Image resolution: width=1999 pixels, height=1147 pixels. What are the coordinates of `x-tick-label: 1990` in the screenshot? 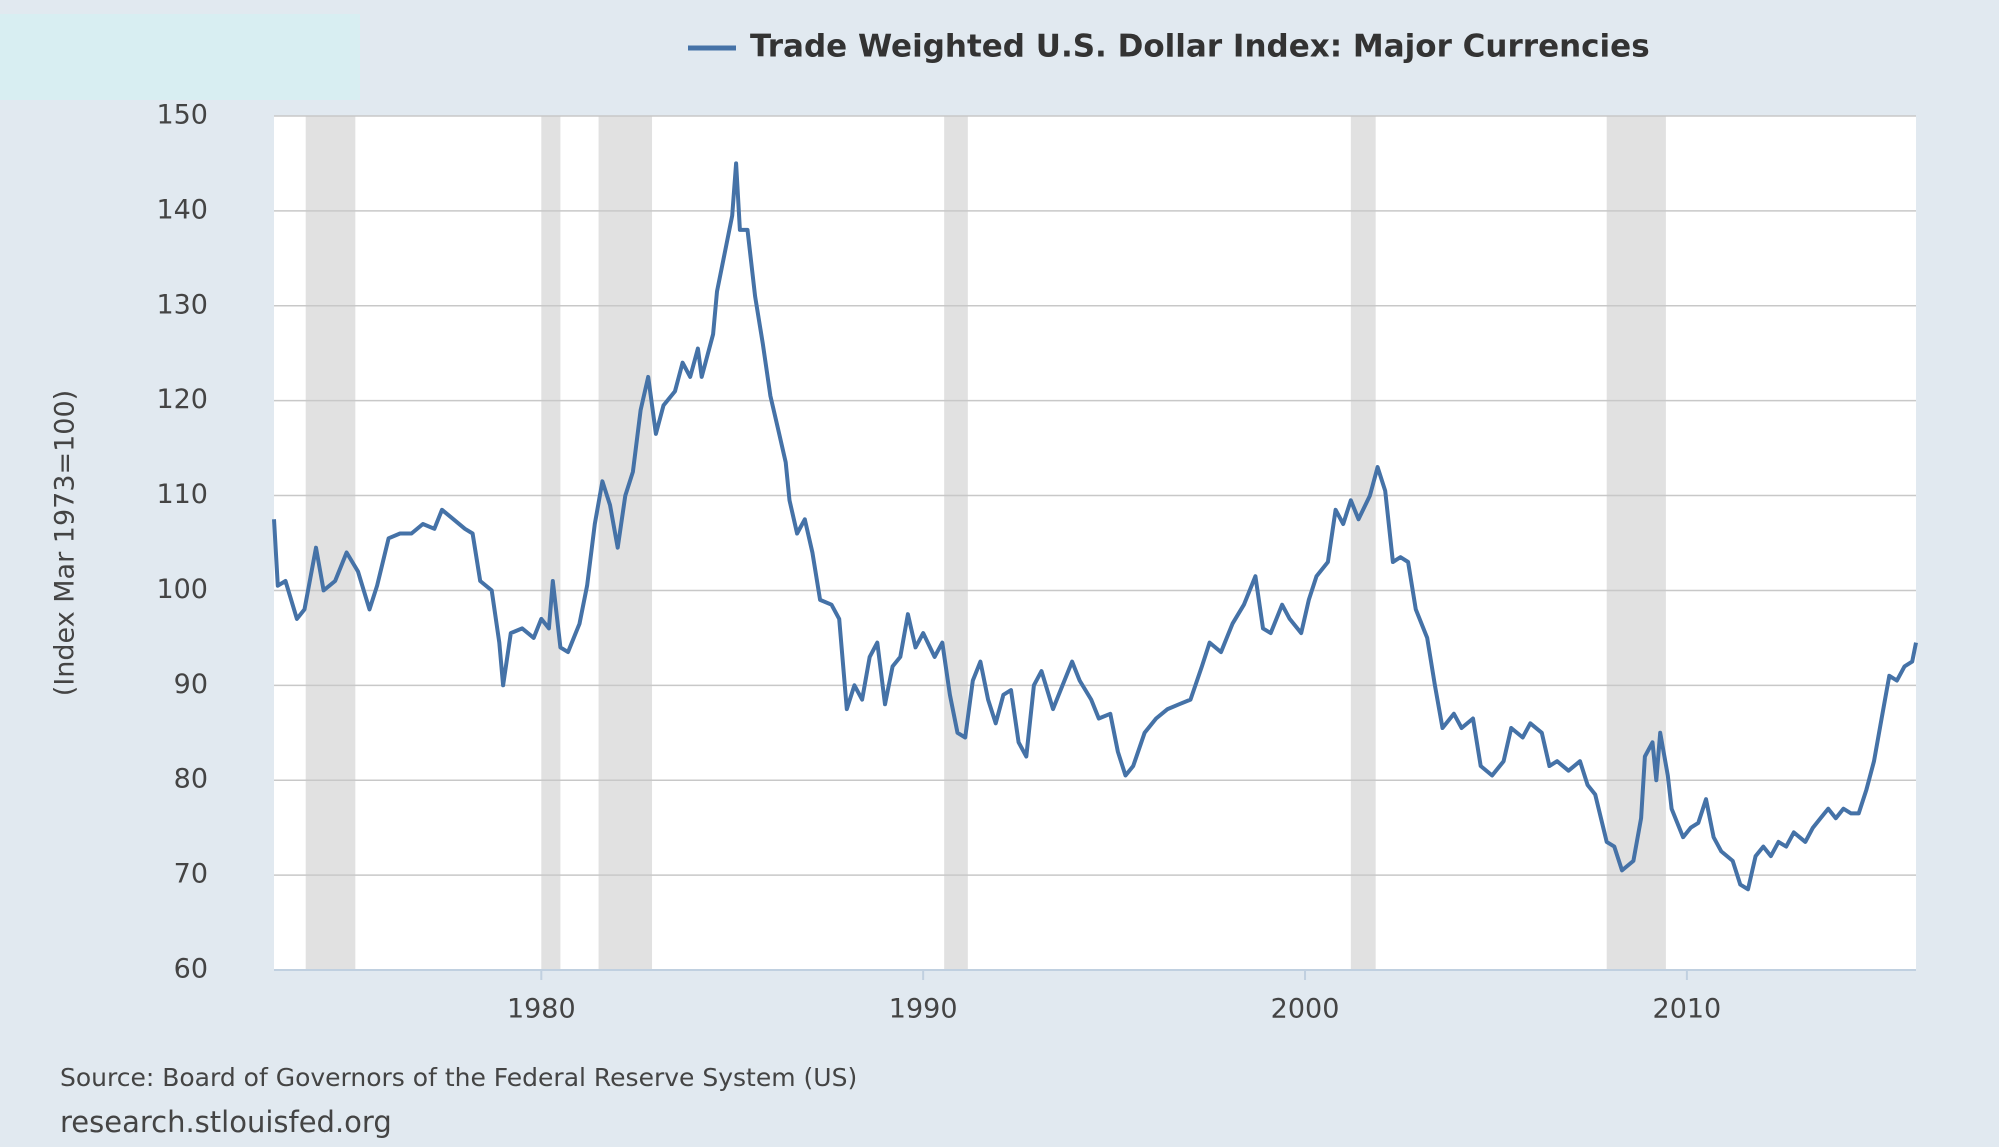 It's located at (923, 1009).